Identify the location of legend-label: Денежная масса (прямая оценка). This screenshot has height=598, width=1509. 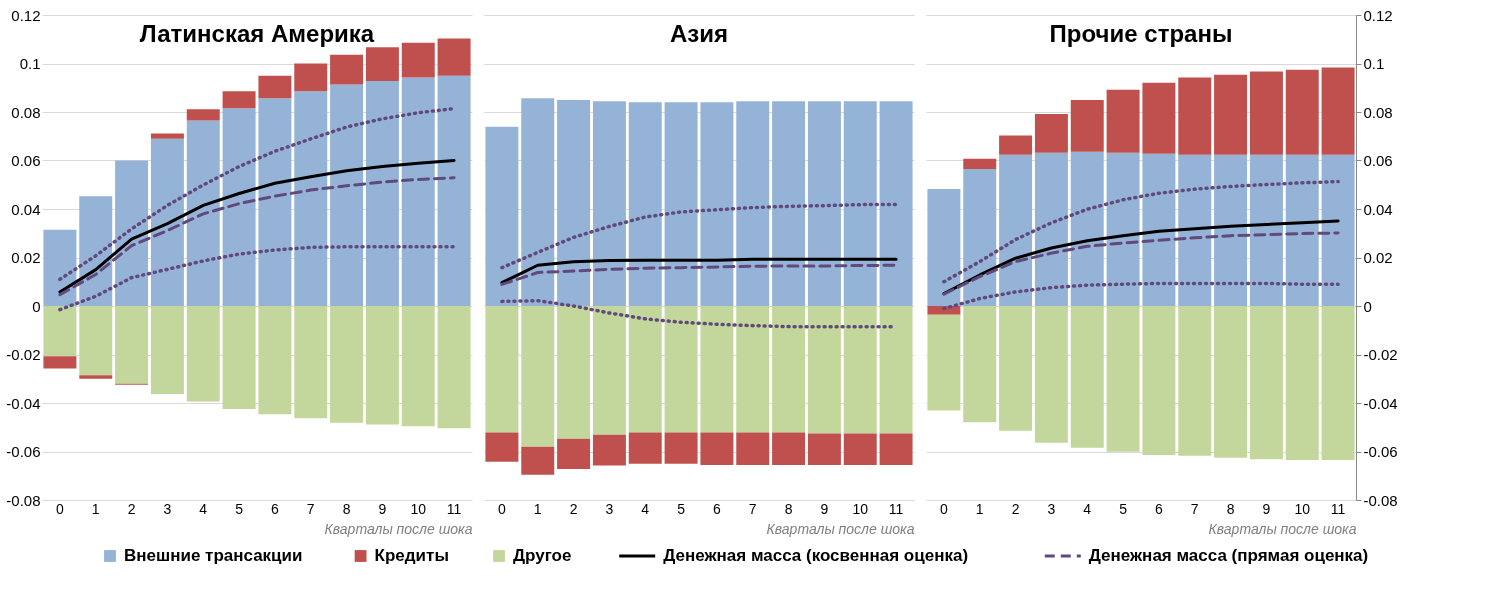
(1228, 555).